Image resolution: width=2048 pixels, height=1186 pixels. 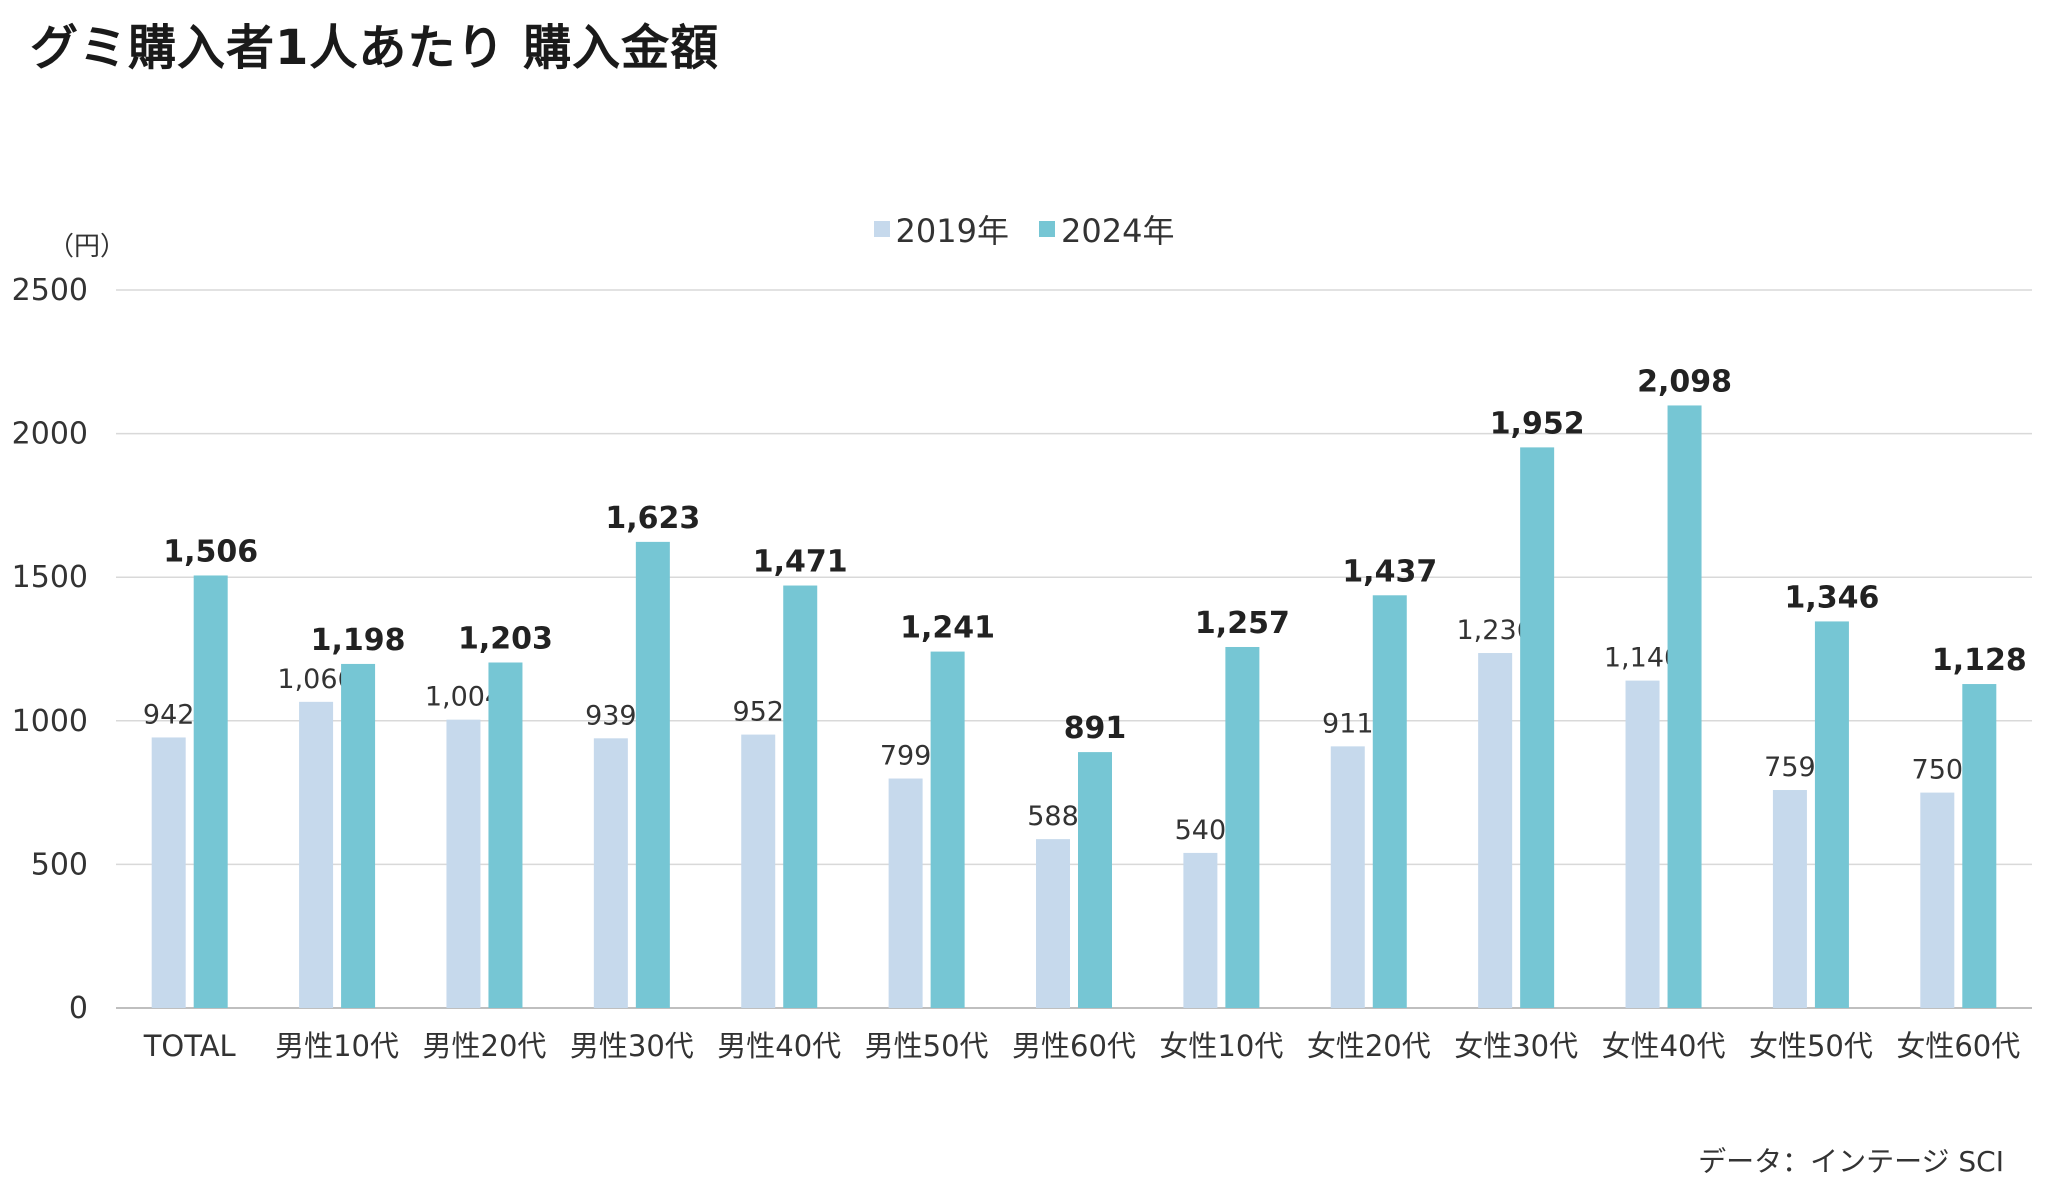 What do you see at coordinates (800, 562) in the screenshot?
I see `data-label-2024: 1,471` at bounding box center [800, 562].